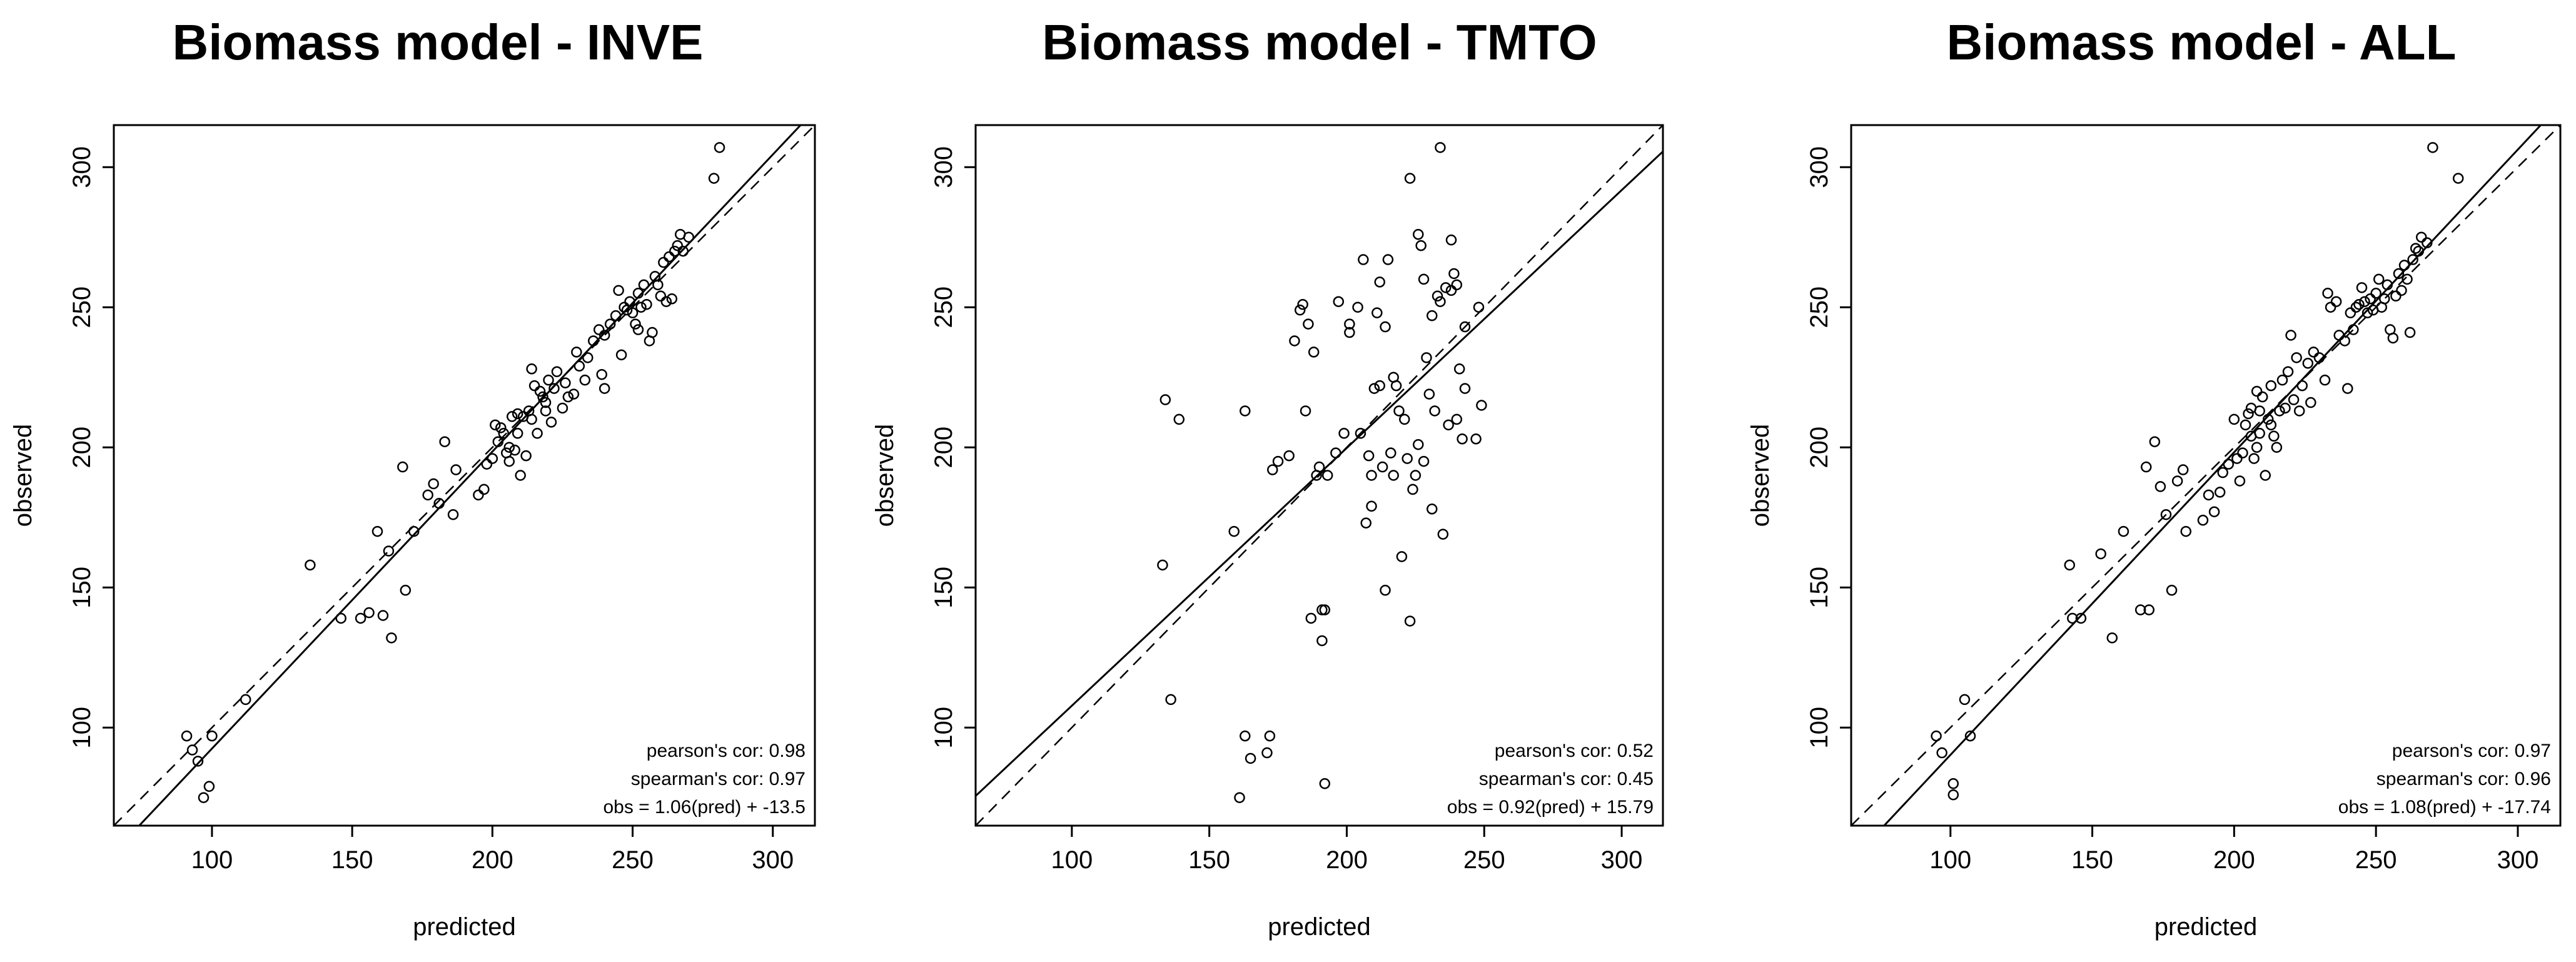  Describe the element at coordinates (465, 927) in the screenshot. I see `x-axis-label: predicted` at that location.